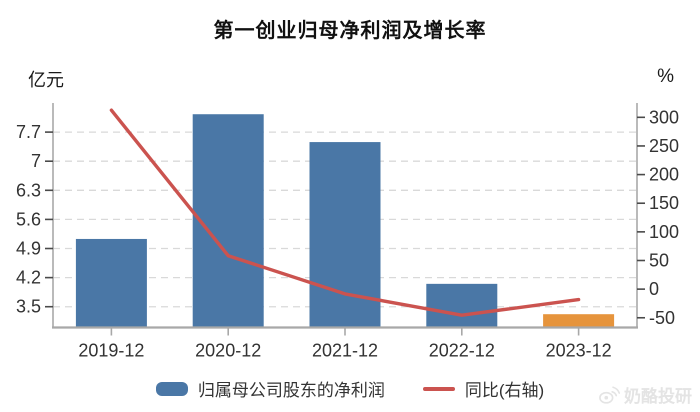 Image resolution: width=700 pixels, height=412 pixels. I want to click on legend-item-yoy: 同比(右轴), so click(483, 388).